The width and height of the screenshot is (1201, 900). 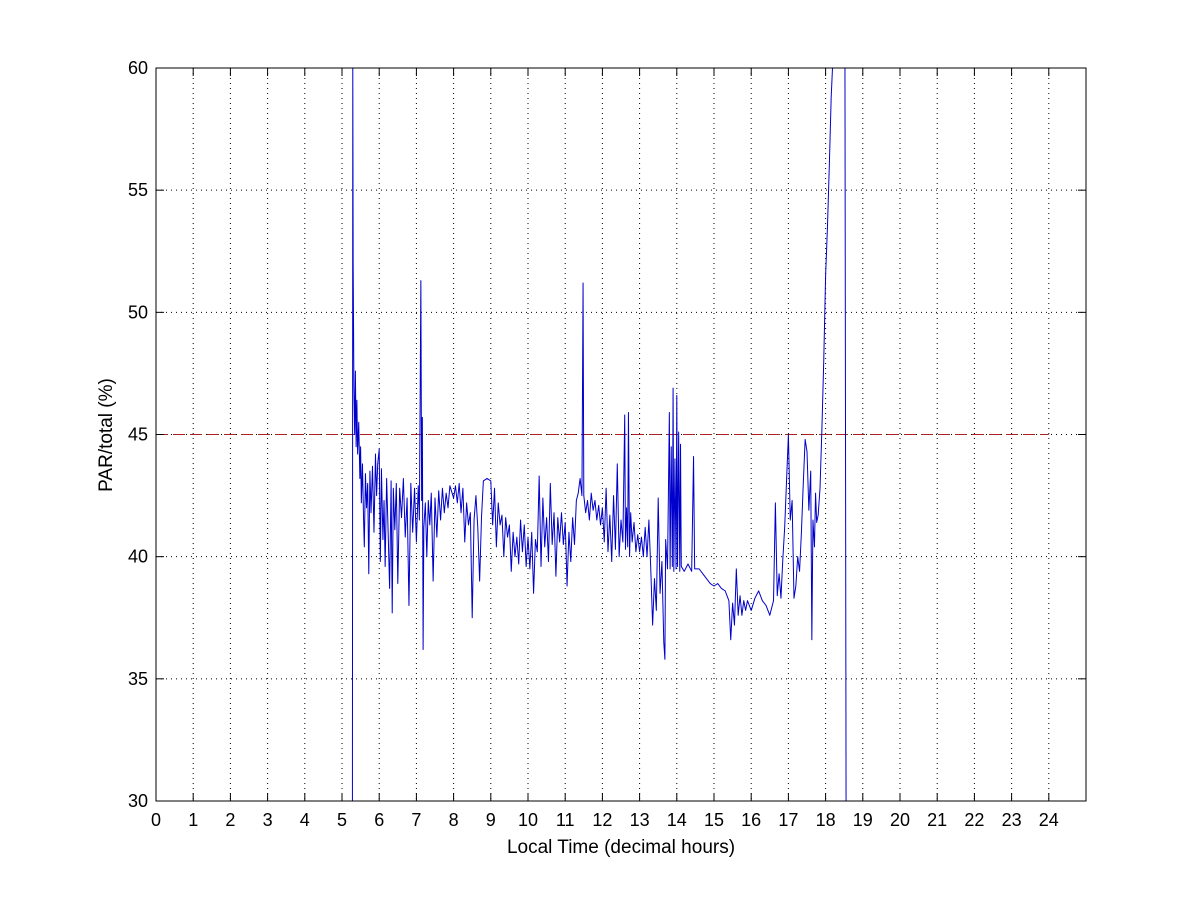 I want to click on x-tick-label: 11, so click(x=565, y=820).